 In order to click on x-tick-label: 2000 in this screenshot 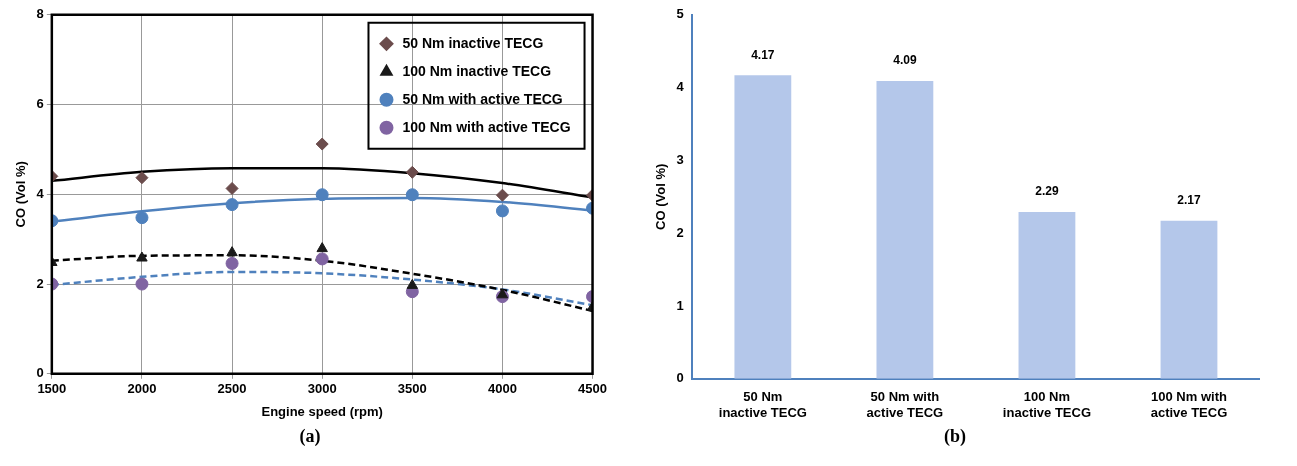, I will do `click(142, 389)`.